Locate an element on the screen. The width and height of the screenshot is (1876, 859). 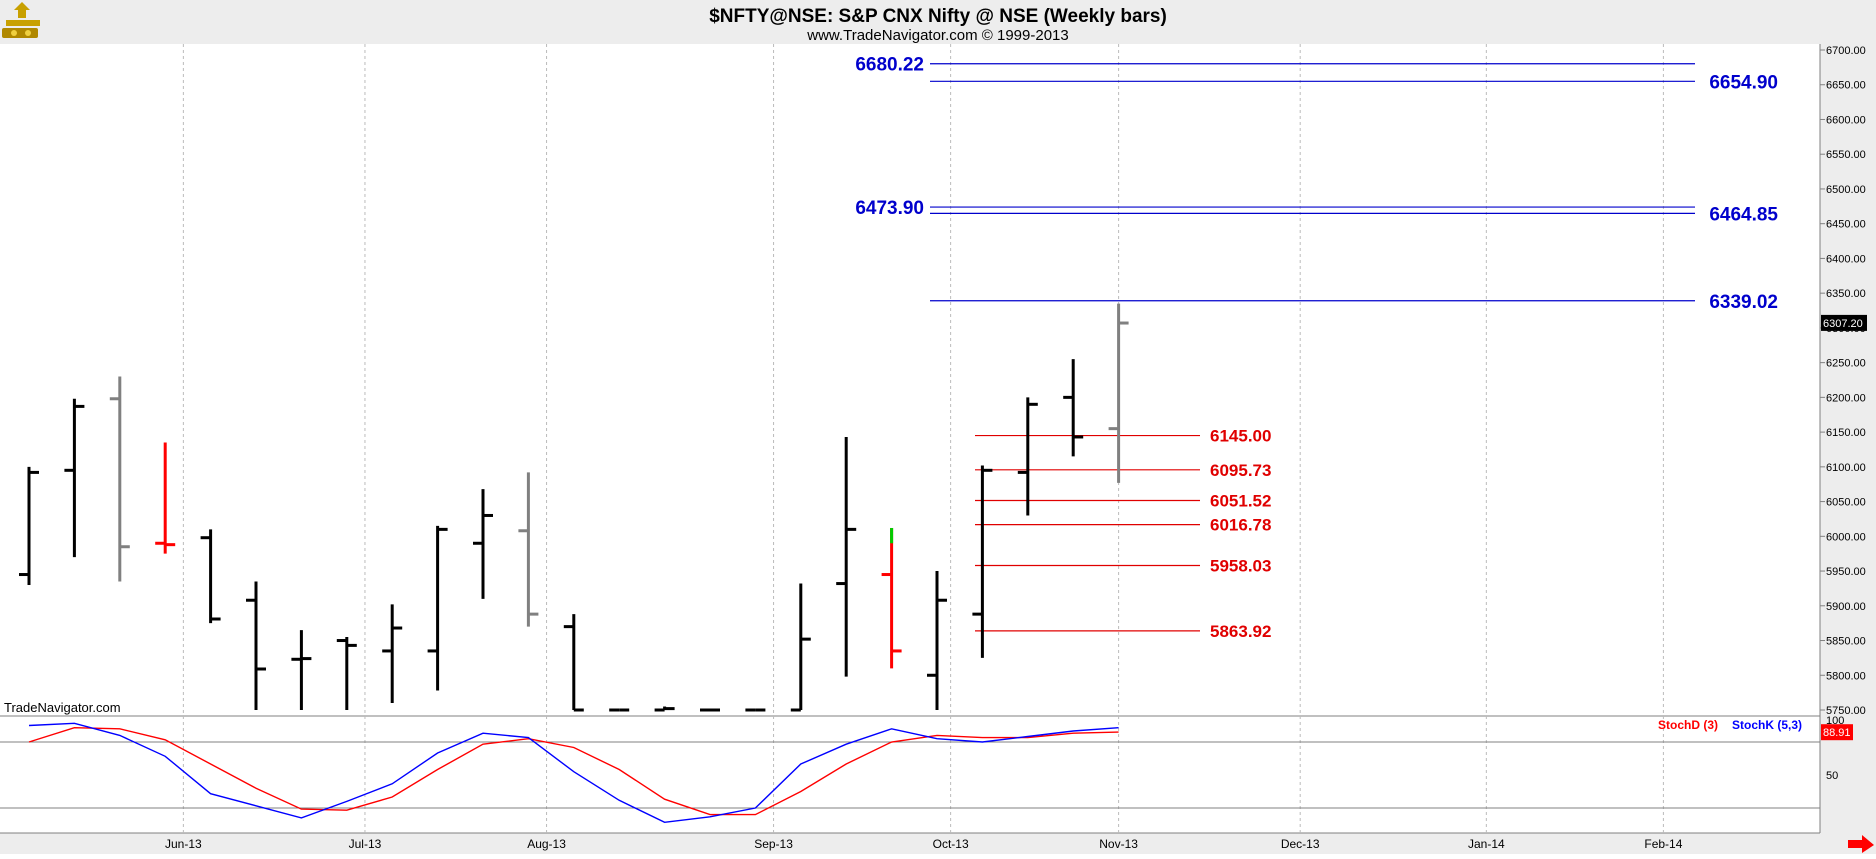
support-level-label: 6016.78 is located at coordinates (1240, 525).